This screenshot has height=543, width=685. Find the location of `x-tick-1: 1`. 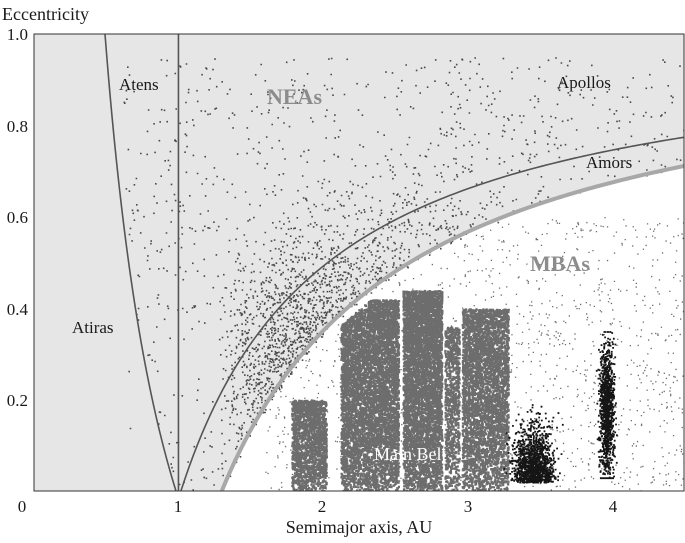

x-tick-1: 1 is located at coordinates (178, 506).